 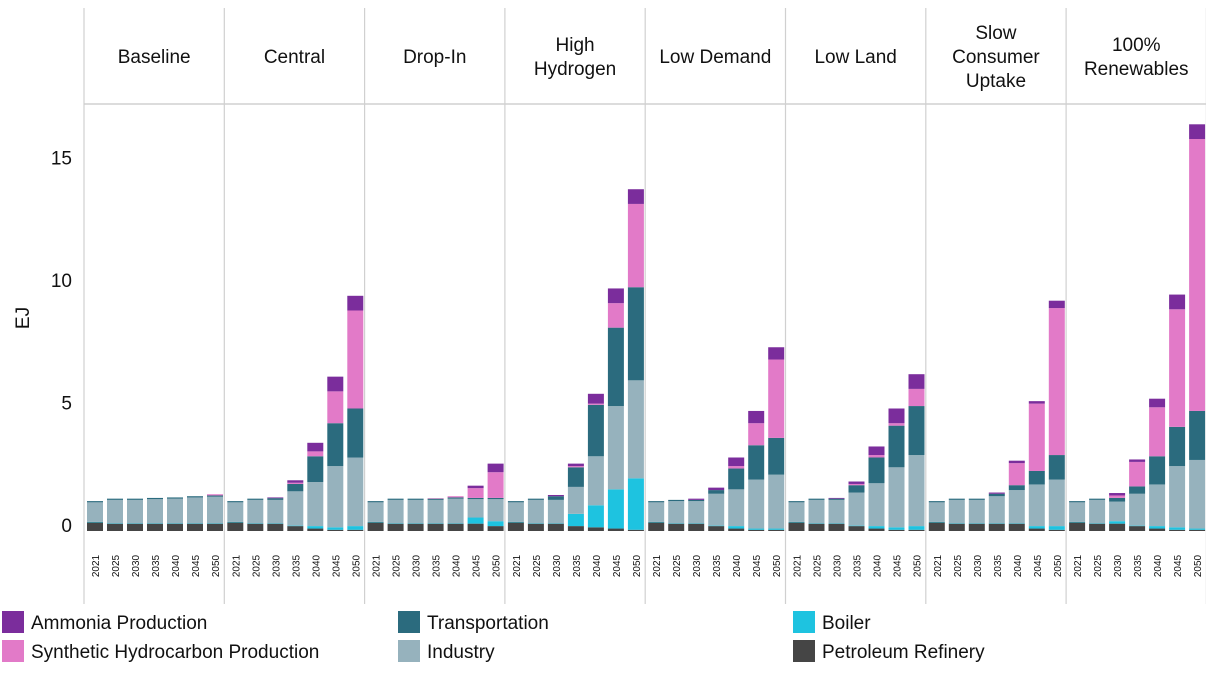 I want to click on panel-title: Drop-In, so click(x=434, y=57).